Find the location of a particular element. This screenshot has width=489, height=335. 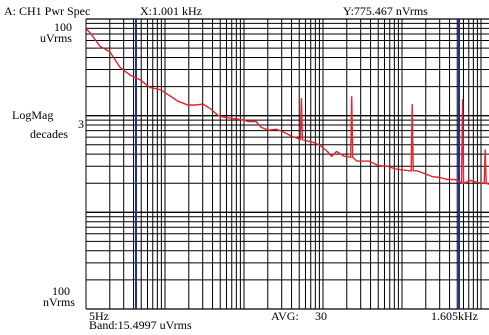

band-readout: Band:15.4997 uVrms is located at coordinates (140, 325).